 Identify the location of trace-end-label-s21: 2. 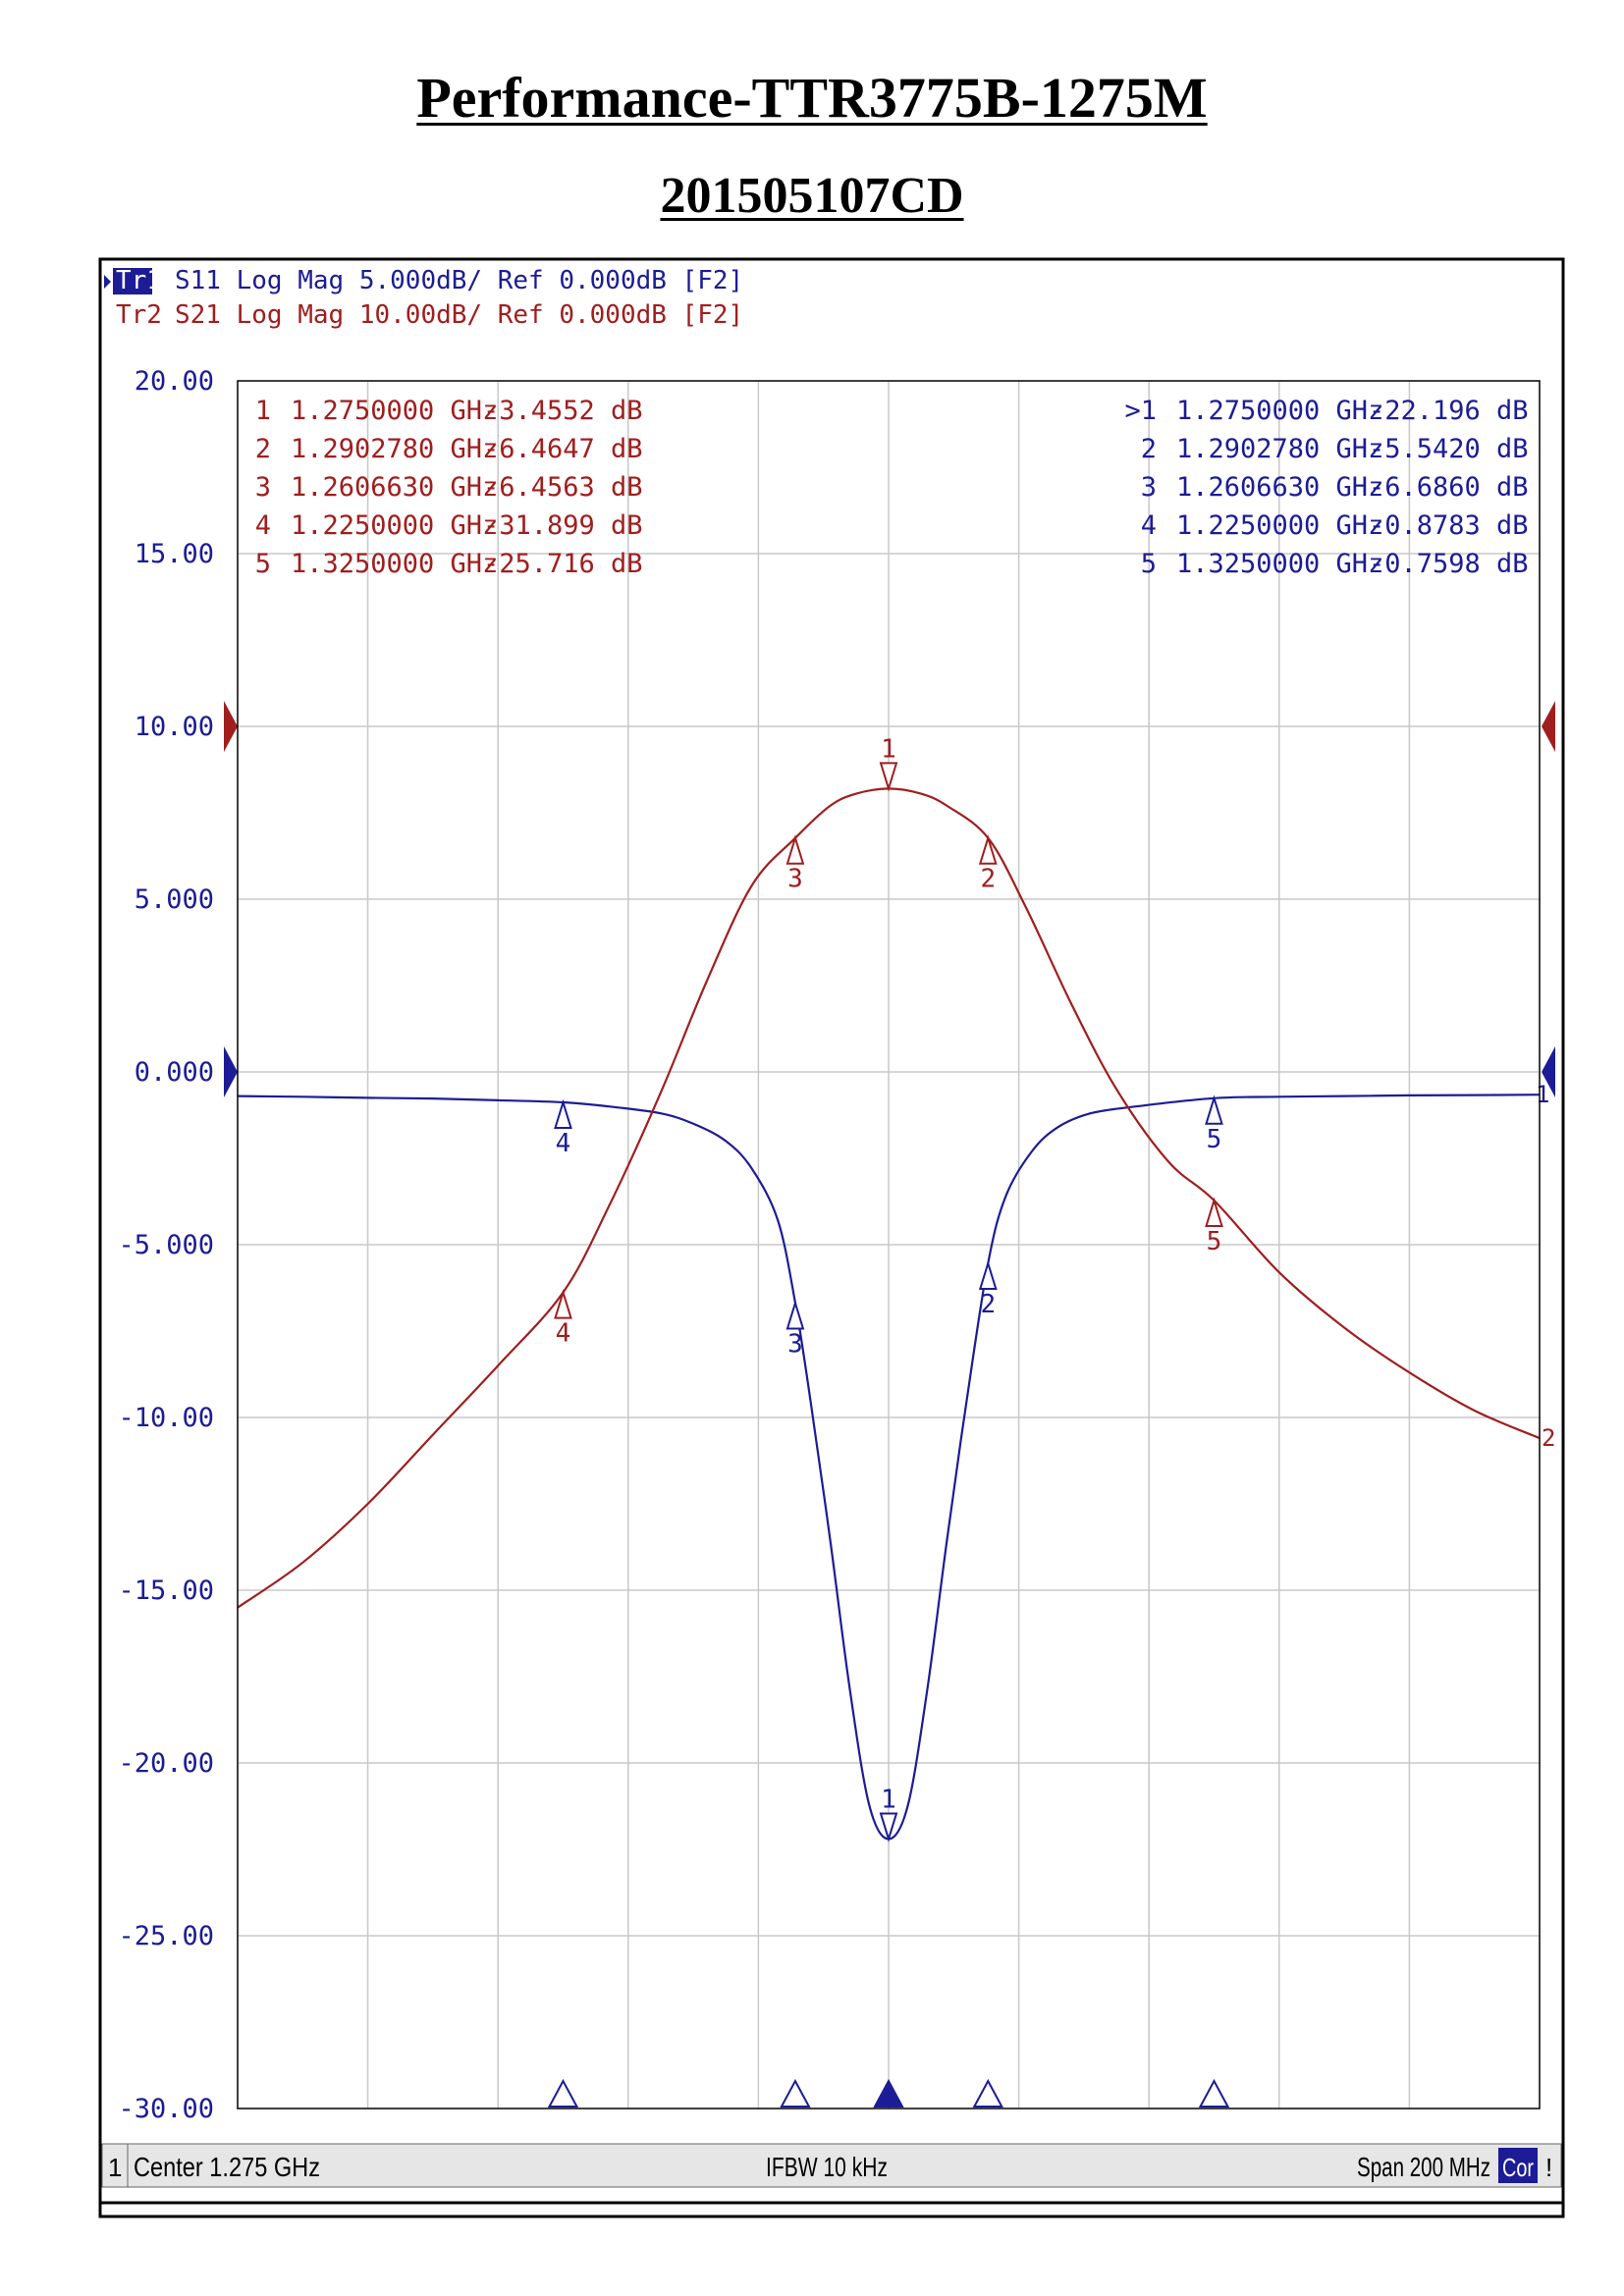
(1548, 1438).